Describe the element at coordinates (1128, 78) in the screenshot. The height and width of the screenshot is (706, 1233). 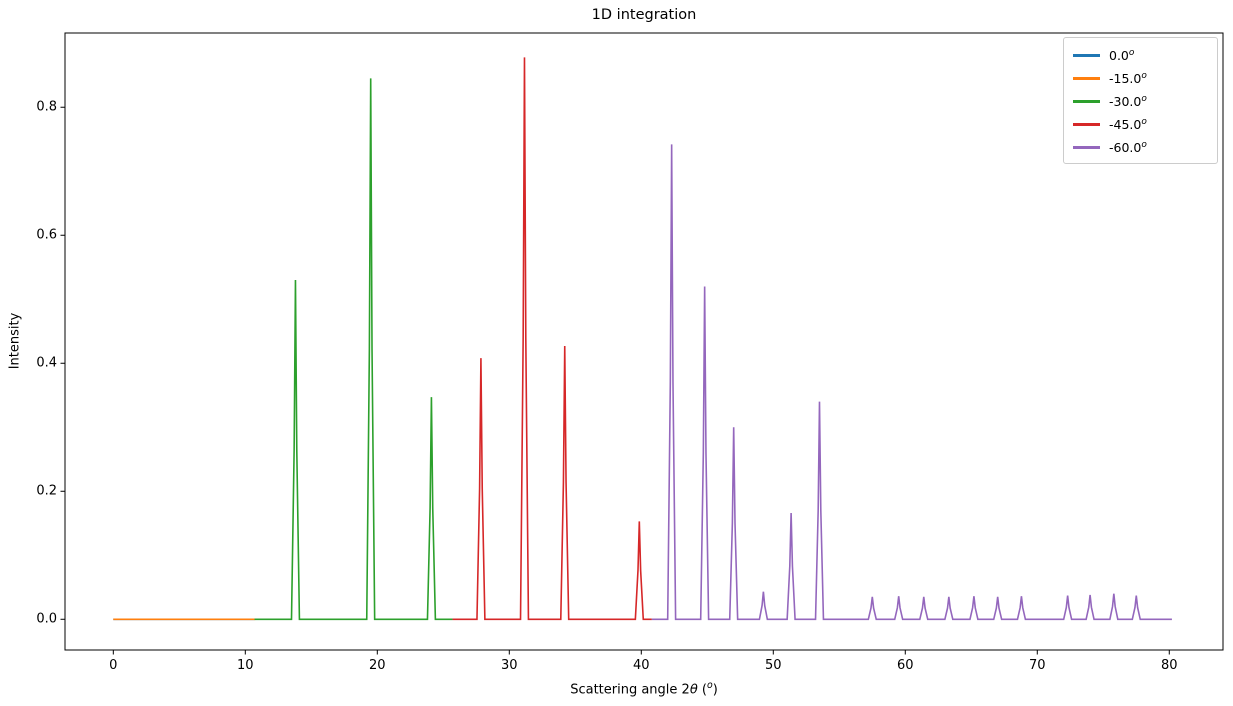
I see `legend-label: -15.0o` at that location.